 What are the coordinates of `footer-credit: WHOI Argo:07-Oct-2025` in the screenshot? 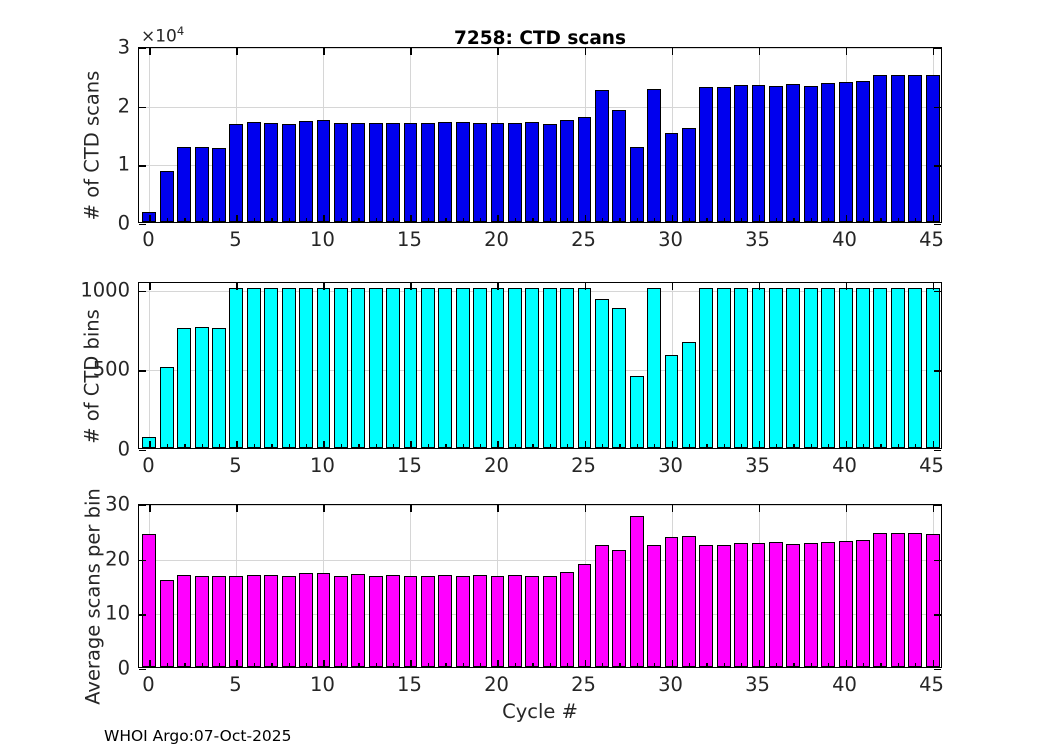 It's located at (198, 736).